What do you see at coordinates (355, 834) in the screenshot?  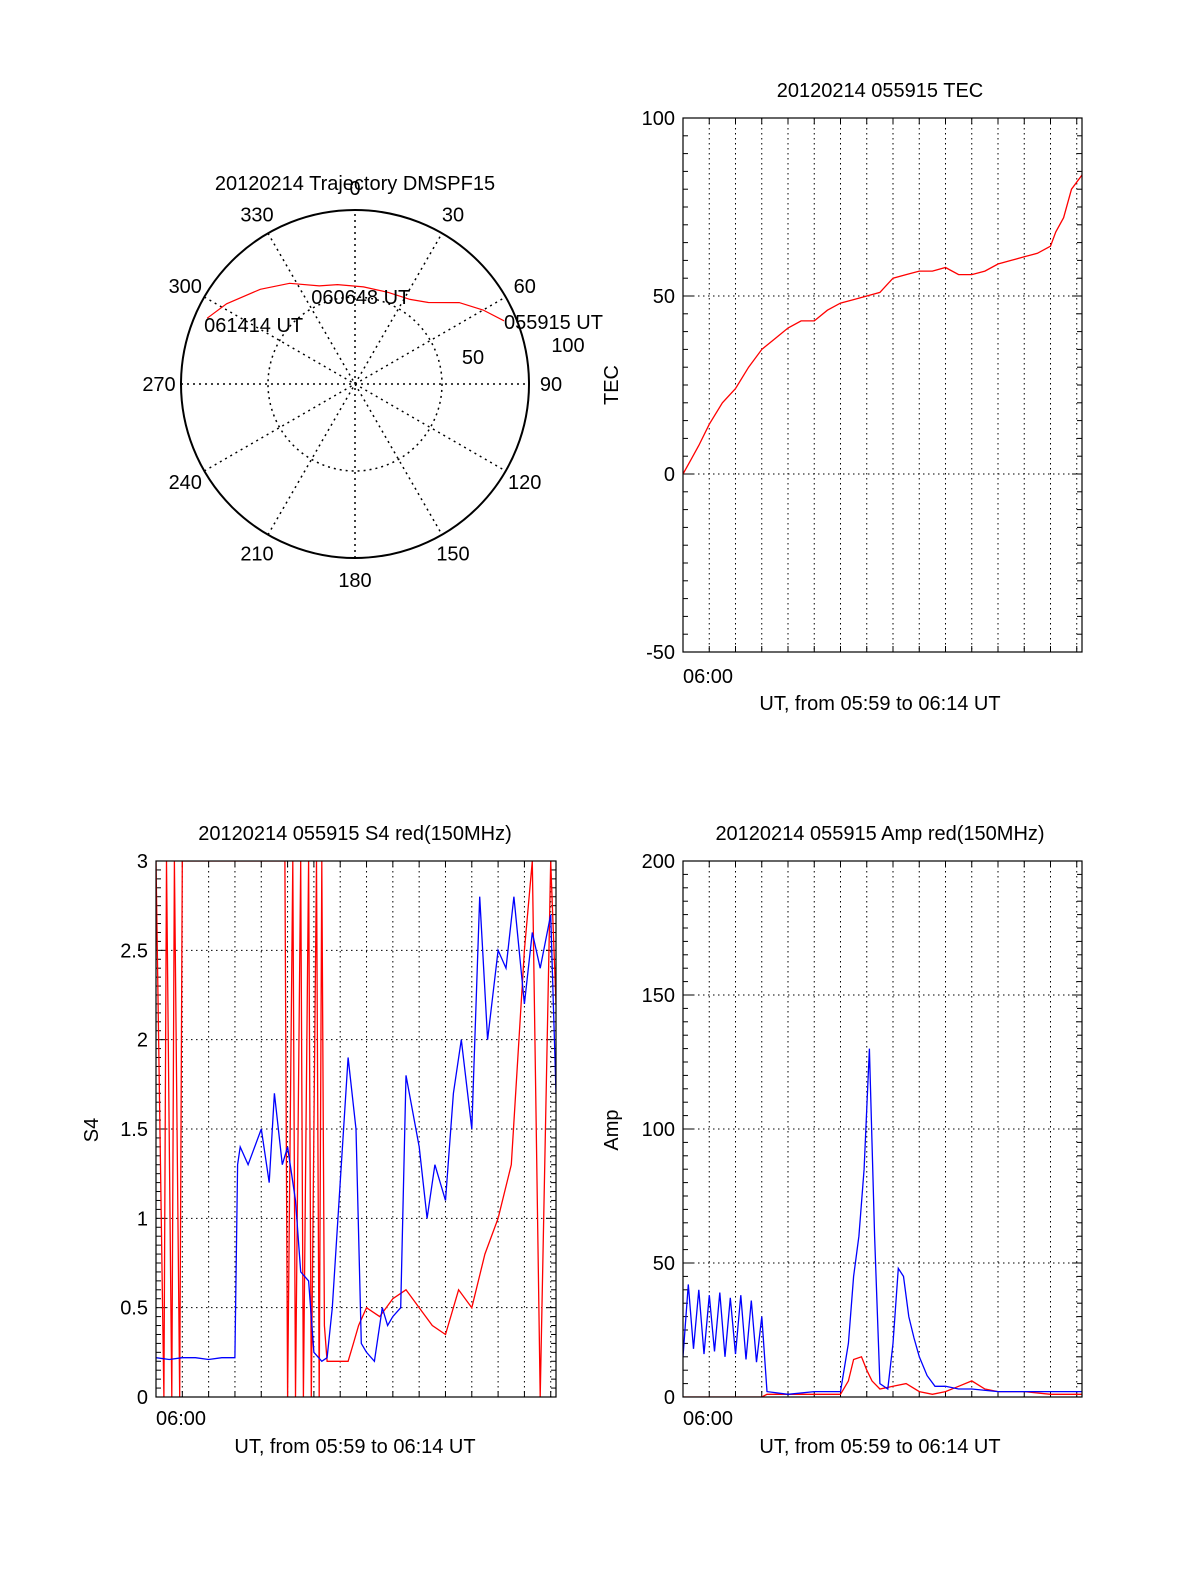 I see `s4-title: 20120214 055915 S4 red(150MHz)` at bounding box center [355, 834].